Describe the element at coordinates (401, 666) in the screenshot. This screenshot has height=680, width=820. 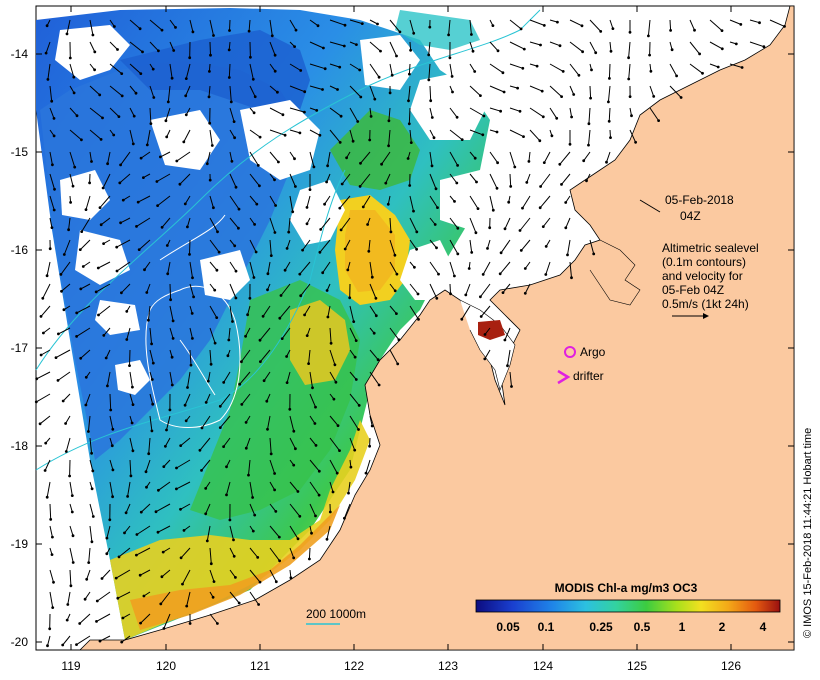
I see `x-axis-labels: 119 120 121 122 123 124 125 126` at that location.